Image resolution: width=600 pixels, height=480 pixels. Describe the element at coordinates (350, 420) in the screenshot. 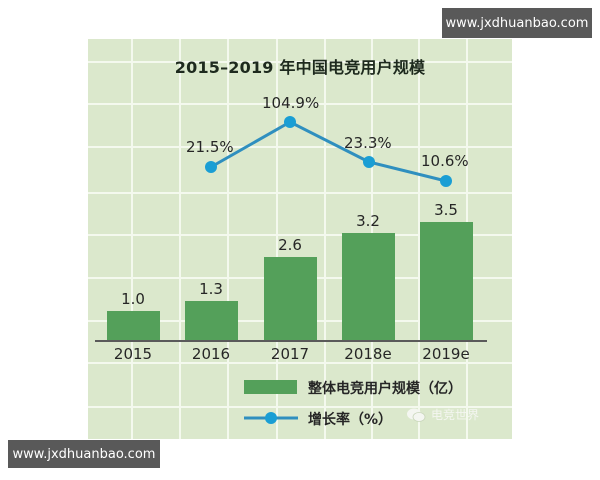

I see `legend-line-label: 增长率（%）` at that location.